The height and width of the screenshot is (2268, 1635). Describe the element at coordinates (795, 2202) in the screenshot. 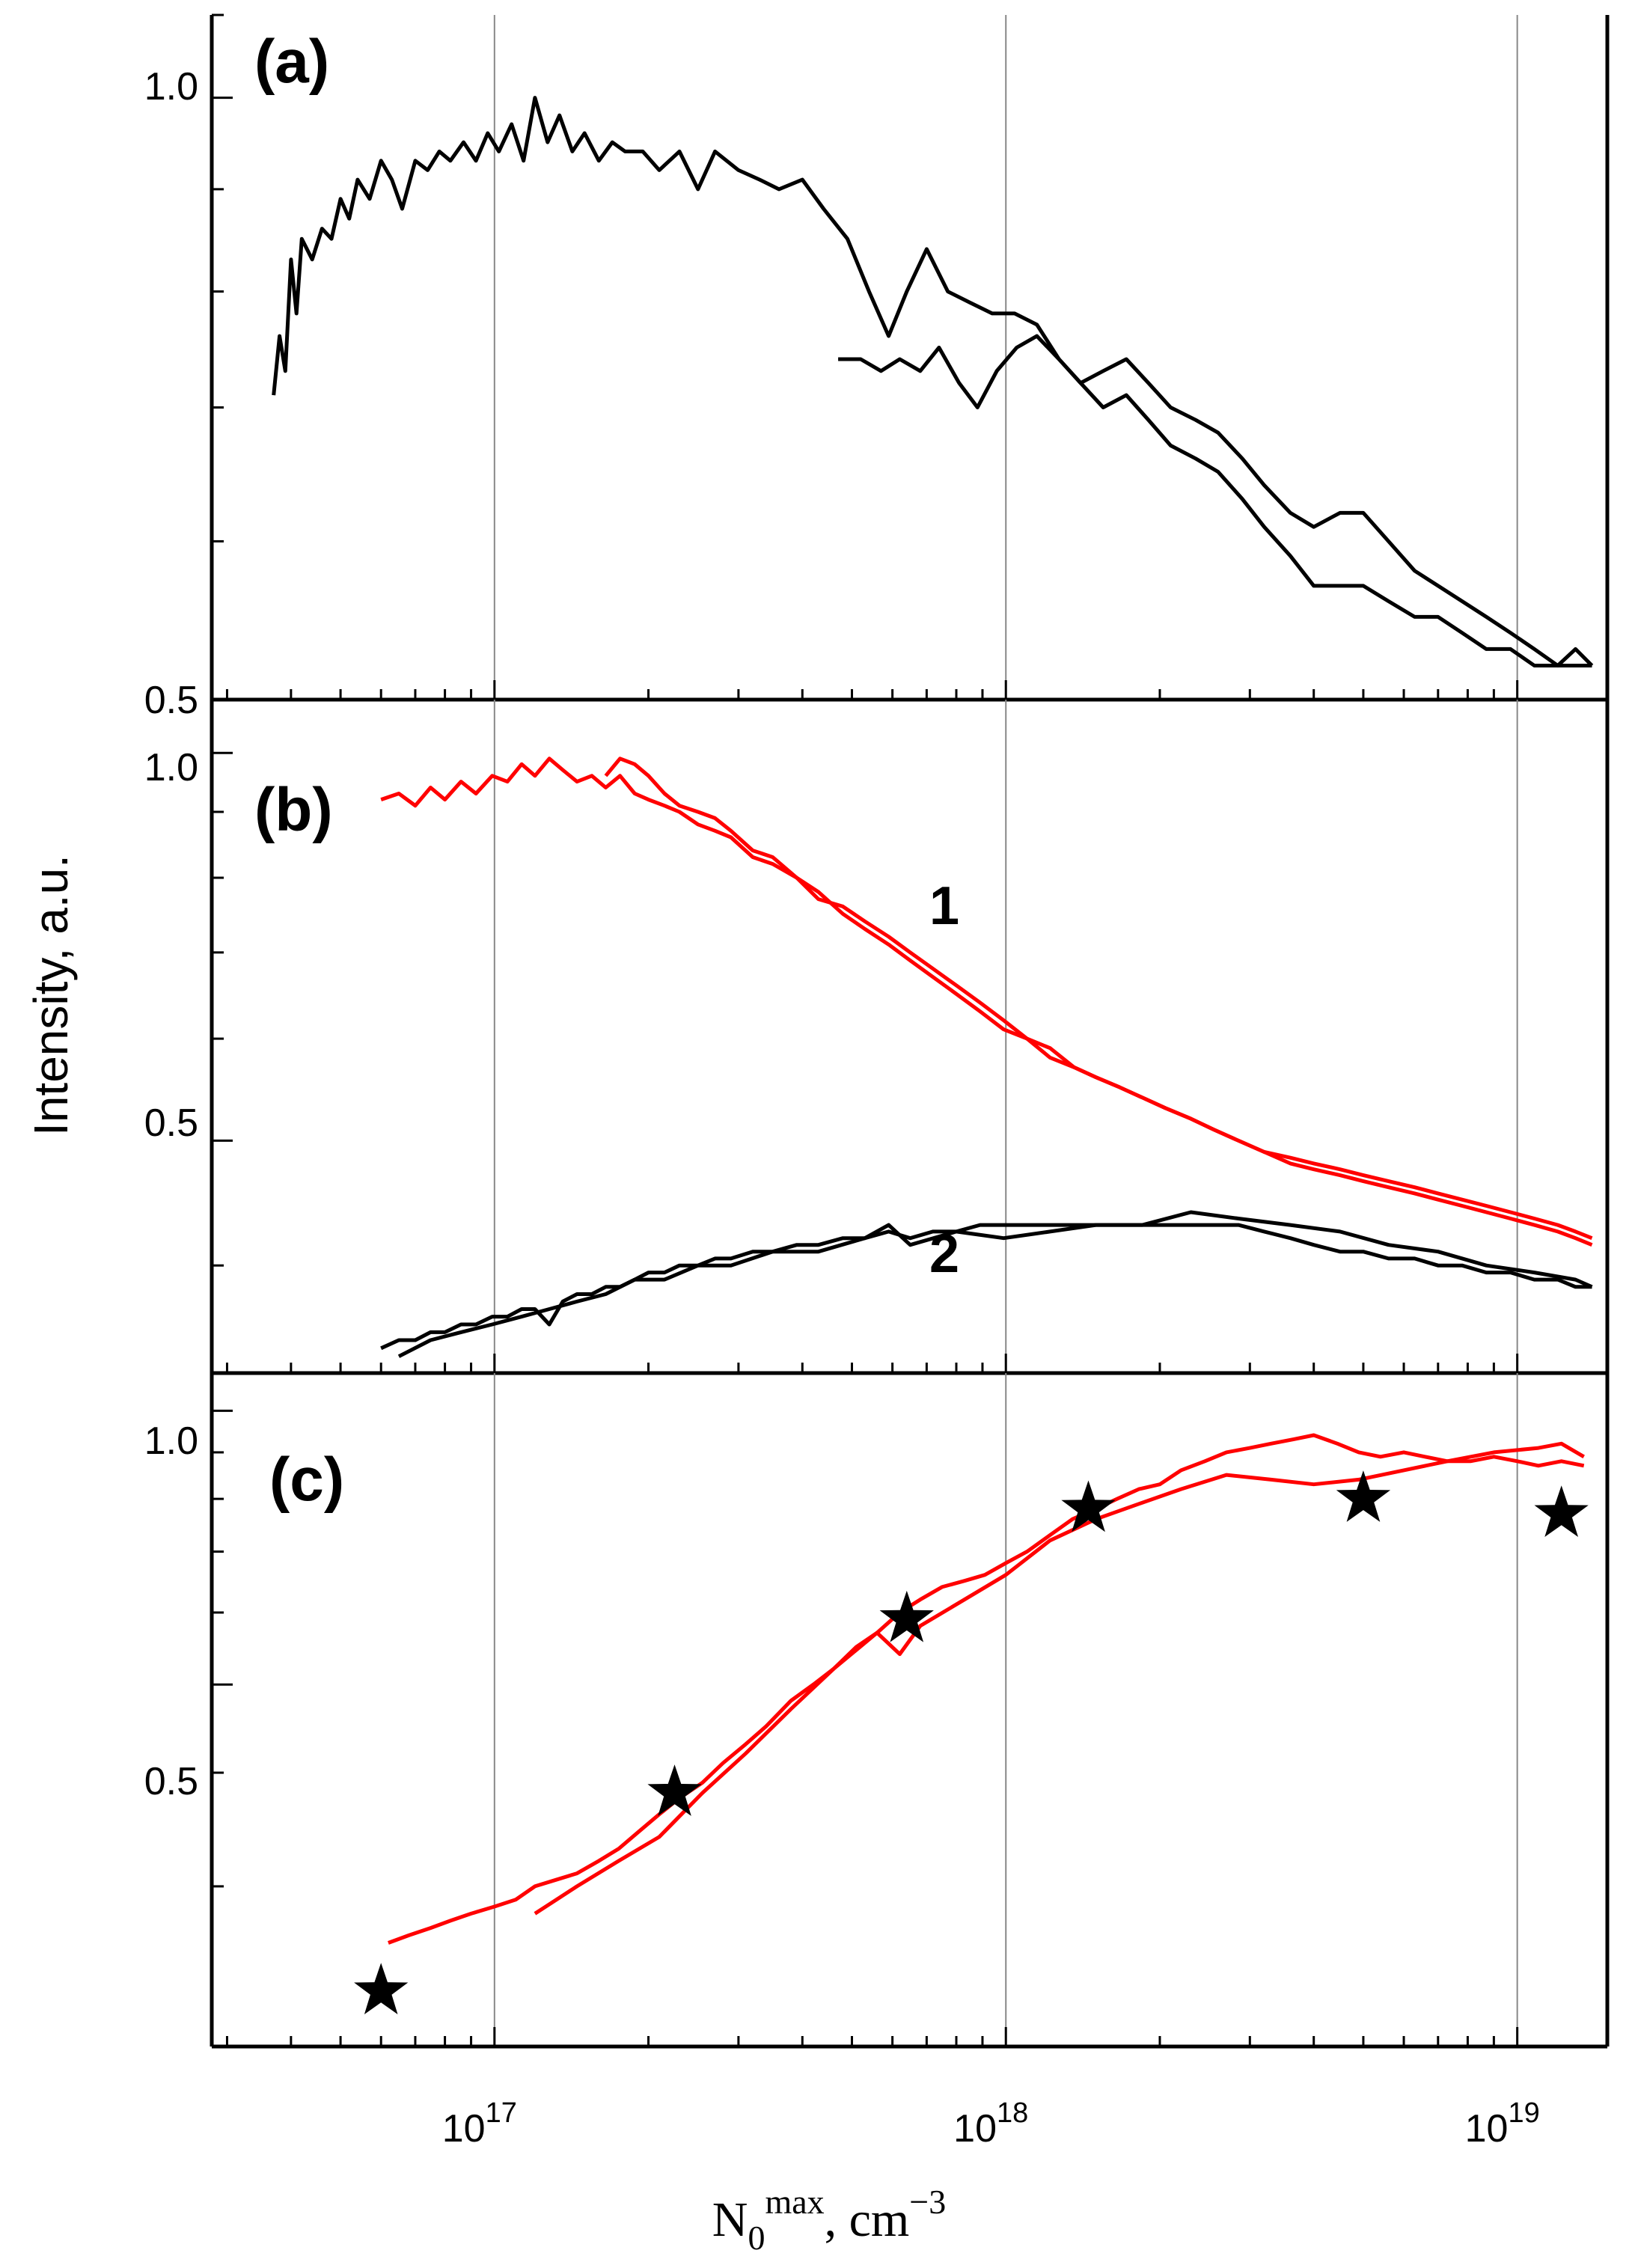

I see `x-axis-title-sup: max` at that location.